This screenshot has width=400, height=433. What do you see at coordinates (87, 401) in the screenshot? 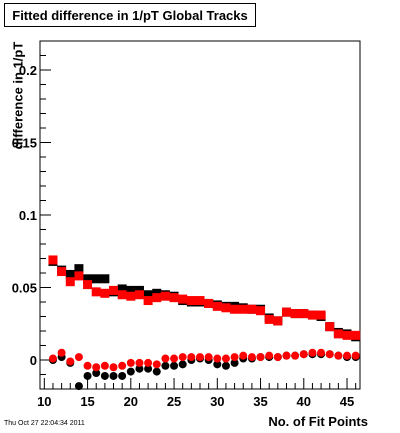
I see `x-tick-label: 15` at bounding box center [87, 401].